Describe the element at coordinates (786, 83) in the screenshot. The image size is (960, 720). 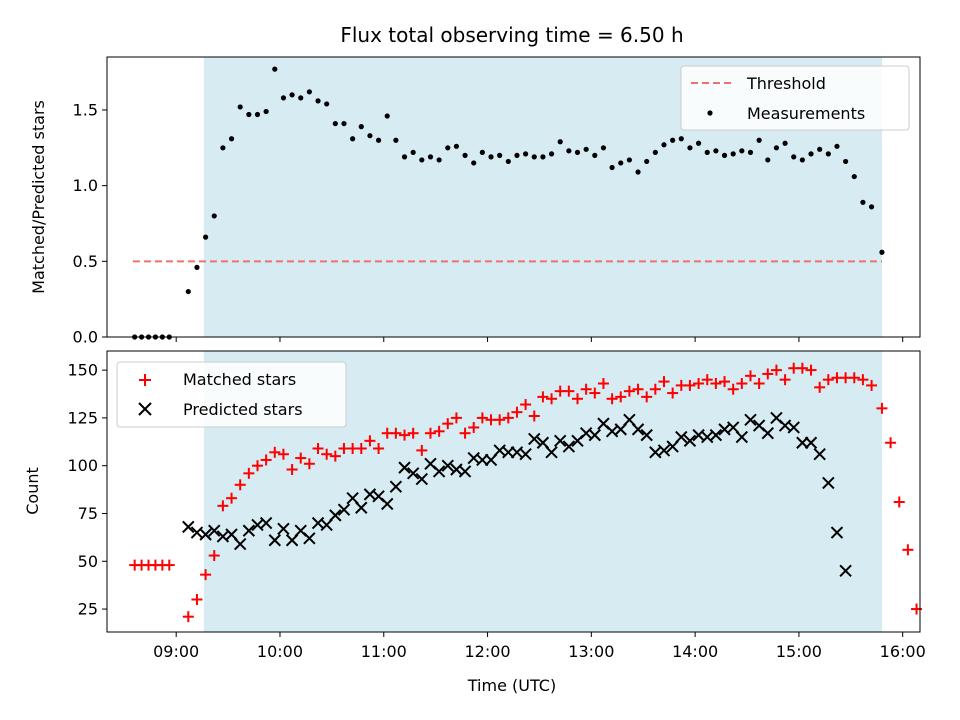
I see `legend-threshold-label: Threshold` at that location.